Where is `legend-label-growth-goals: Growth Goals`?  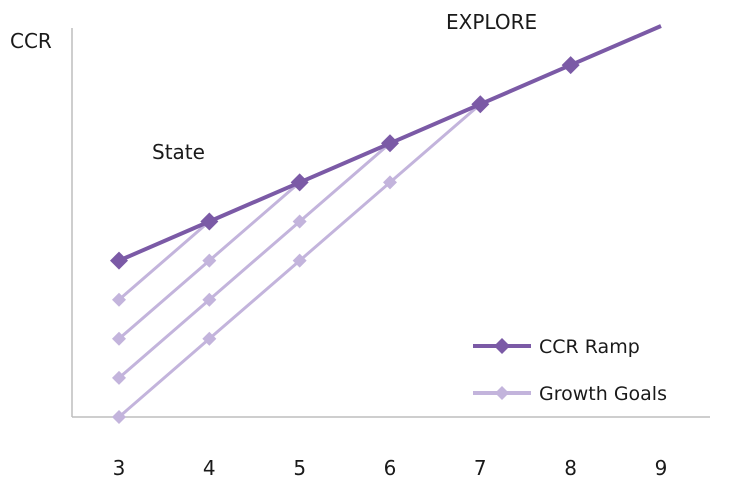
legend-label-growth-goals: Growth Goals is located at coordinates (603, 394).